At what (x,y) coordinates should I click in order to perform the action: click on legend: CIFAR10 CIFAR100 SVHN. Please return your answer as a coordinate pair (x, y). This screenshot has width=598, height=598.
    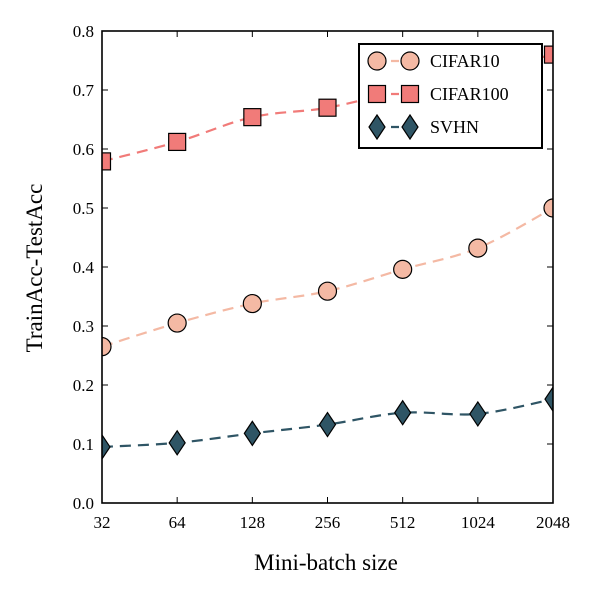
    Looking at the image, I should click on (450, 96).